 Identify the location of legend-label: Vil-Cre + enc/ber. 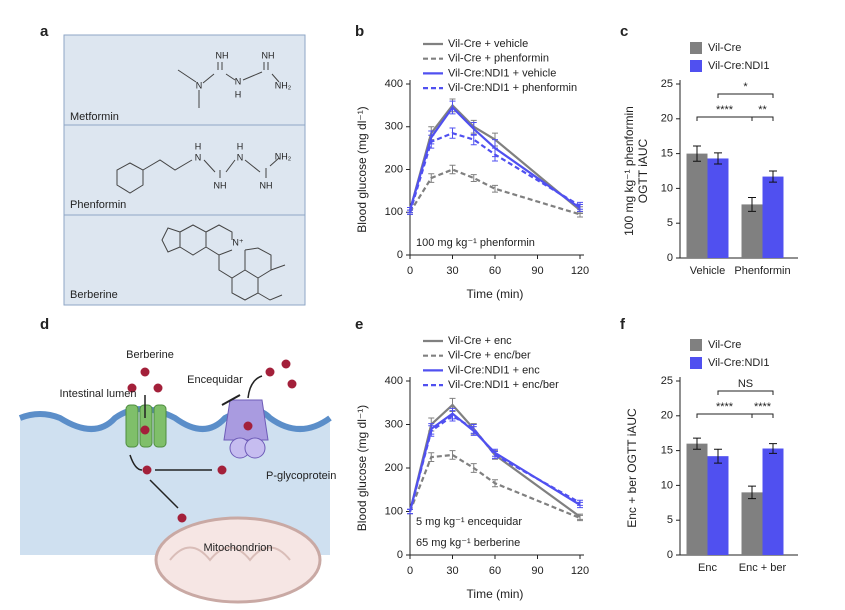
(489, 356).